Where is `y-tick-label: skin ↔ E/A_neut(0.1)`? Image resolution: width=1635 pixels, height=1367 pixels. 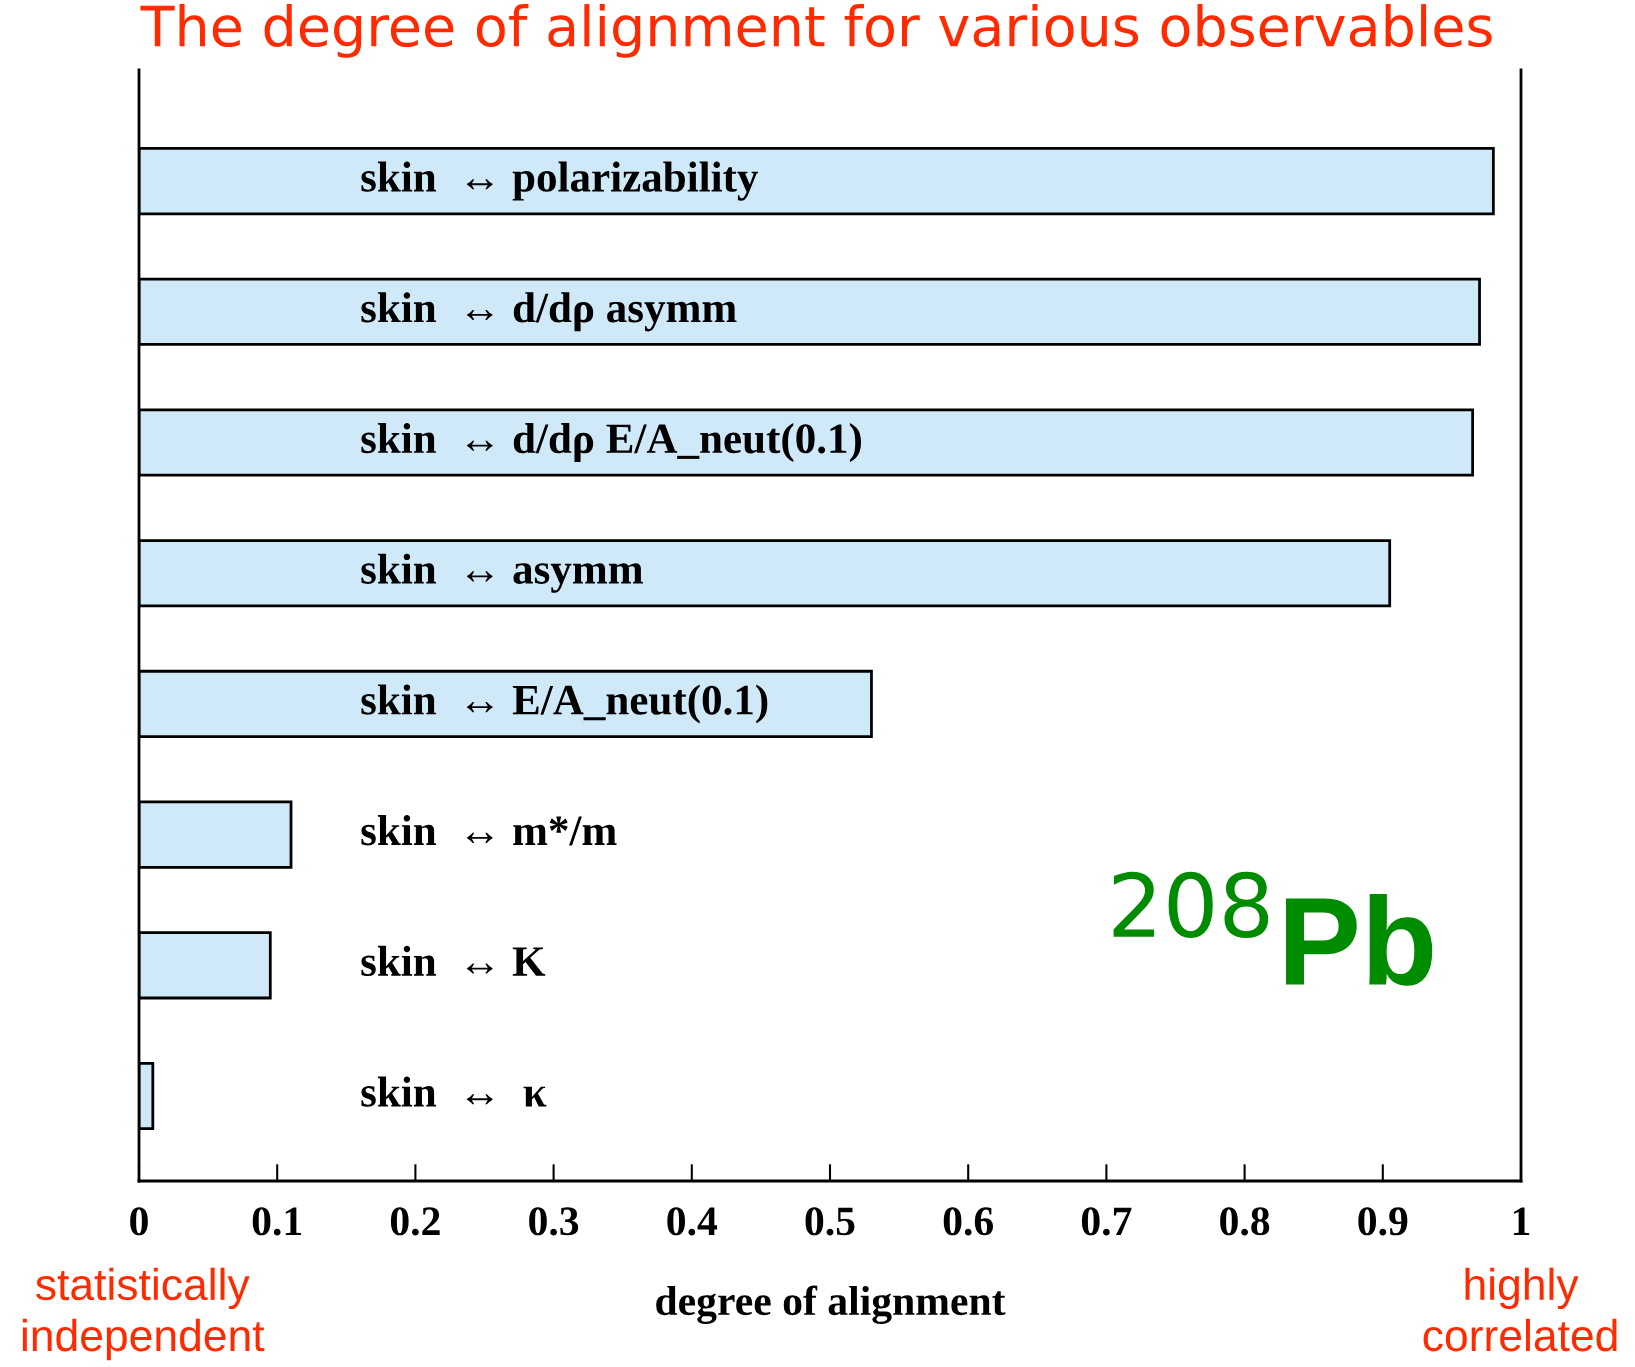 y-tick-label: skin ↔ E/A_neut(0.1) is located at coordinates (564, 704).